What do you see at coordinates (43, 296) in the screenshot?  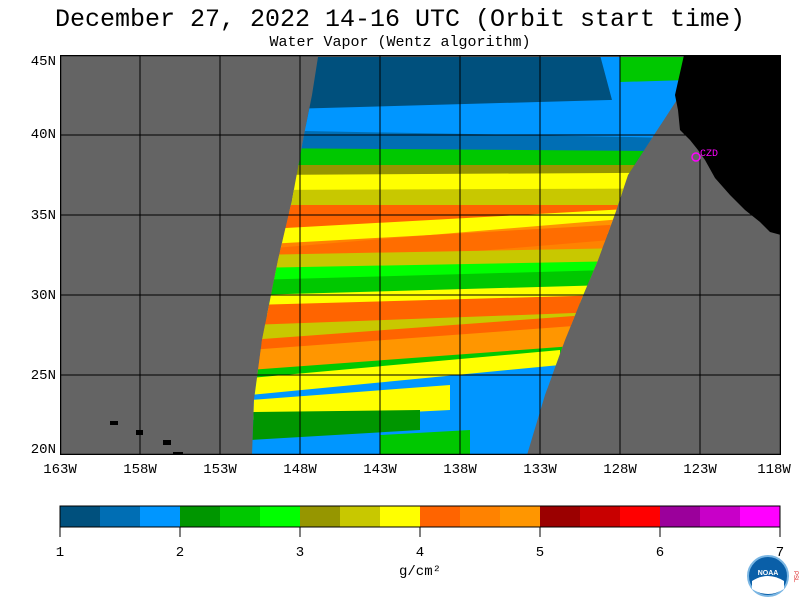 I see `lat-label-30n: 30N` at bounding box center [43, 296].